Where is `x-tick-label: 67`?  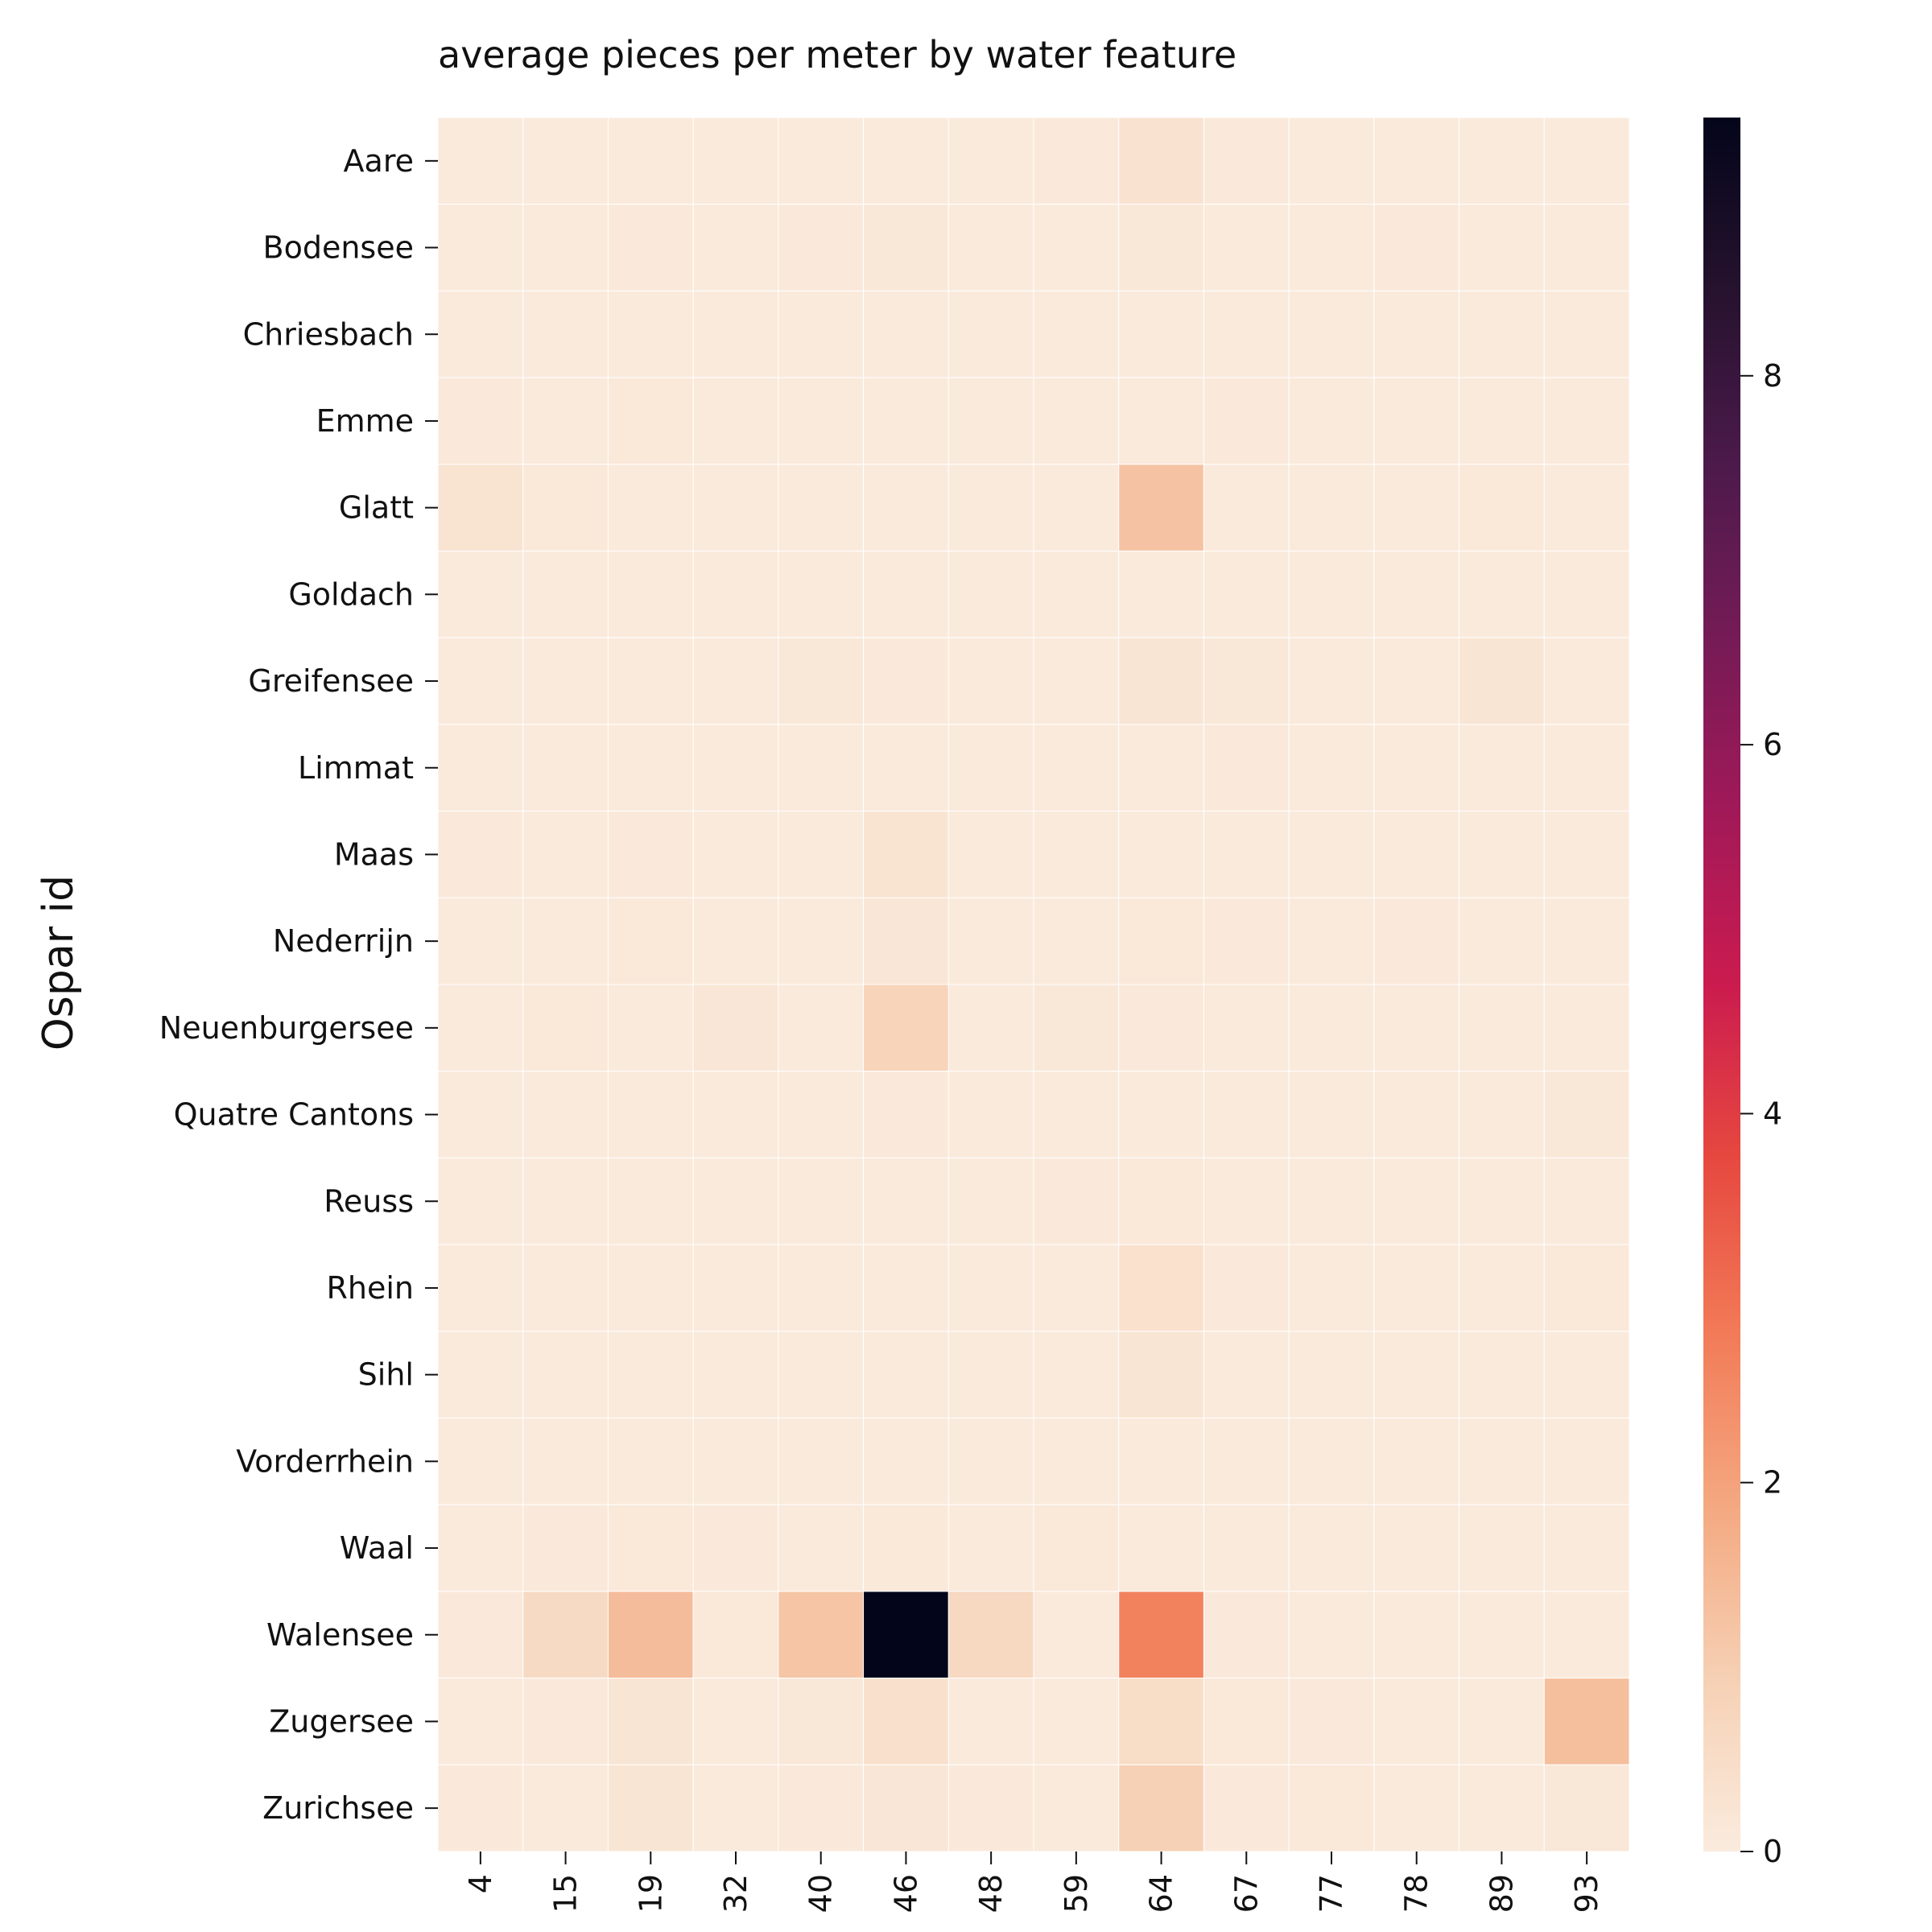 x-tick-label: 67 is located at coordinates (1246, 1893).